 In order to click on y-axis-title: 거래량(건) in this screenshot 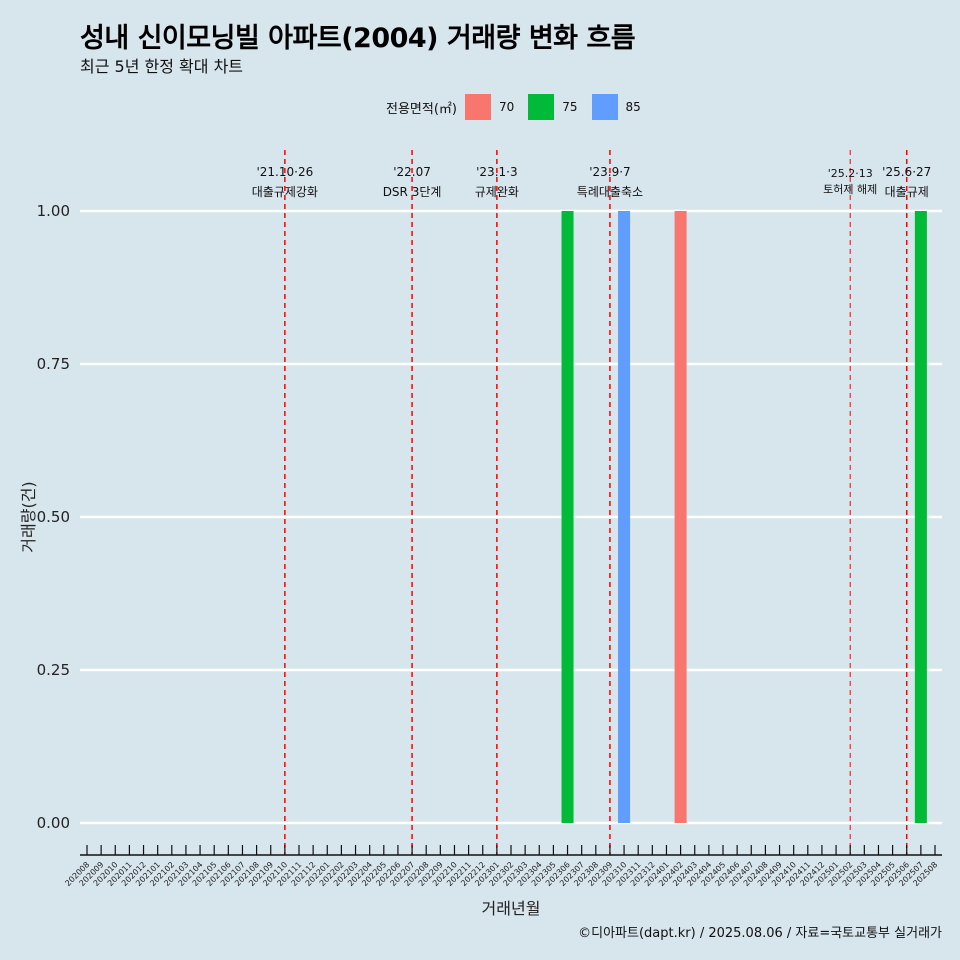, I will do `click(28, 516)`.